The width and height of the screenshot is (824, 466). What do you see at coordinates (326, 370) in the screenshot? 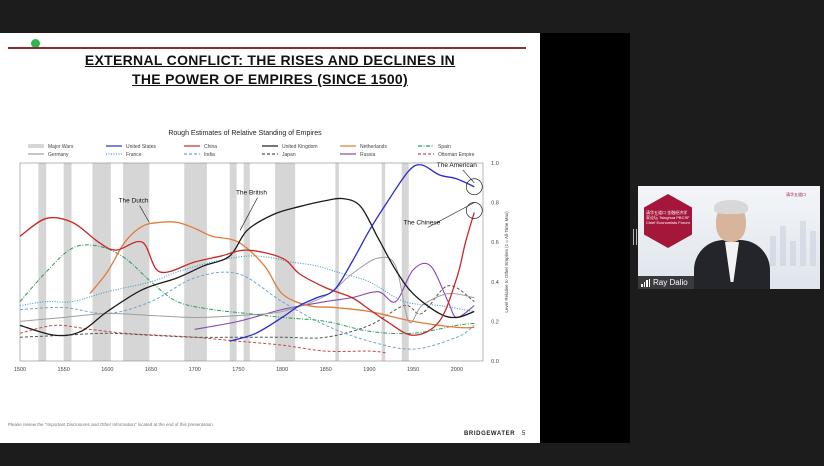
I see `x-tick-label-7: 1850` at bounding box center [326, 370].